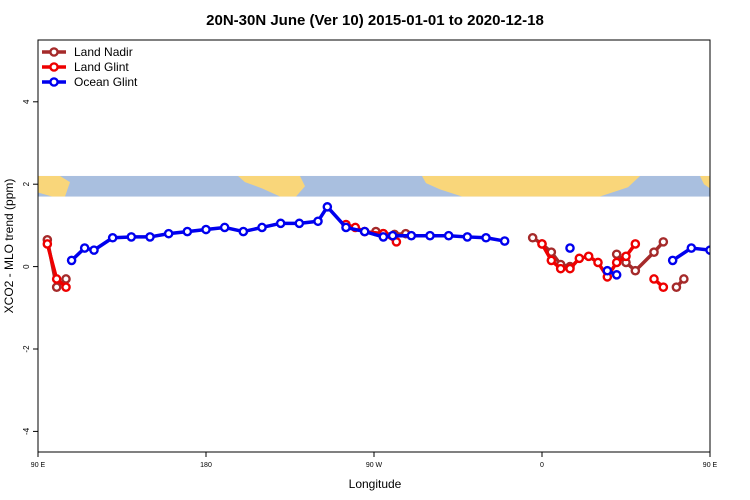 The image size is (750, 500). I want to click on x-tick-label: 0, so click(542, 465).